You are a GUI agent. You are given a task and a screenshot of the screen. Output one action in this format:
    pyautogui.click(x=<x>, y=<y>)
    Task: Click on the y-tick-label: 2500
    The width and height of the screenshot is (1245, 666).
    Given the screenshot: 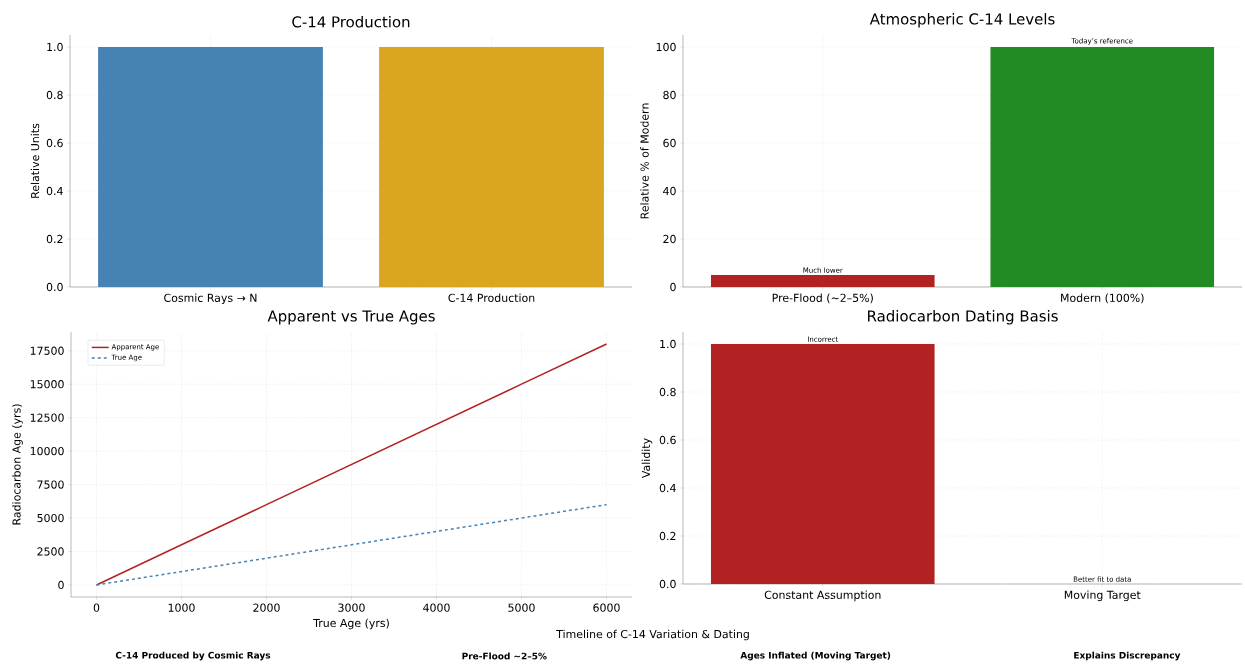 What is the action you would take?
    pyautogui.click(x=50, y=551)
    